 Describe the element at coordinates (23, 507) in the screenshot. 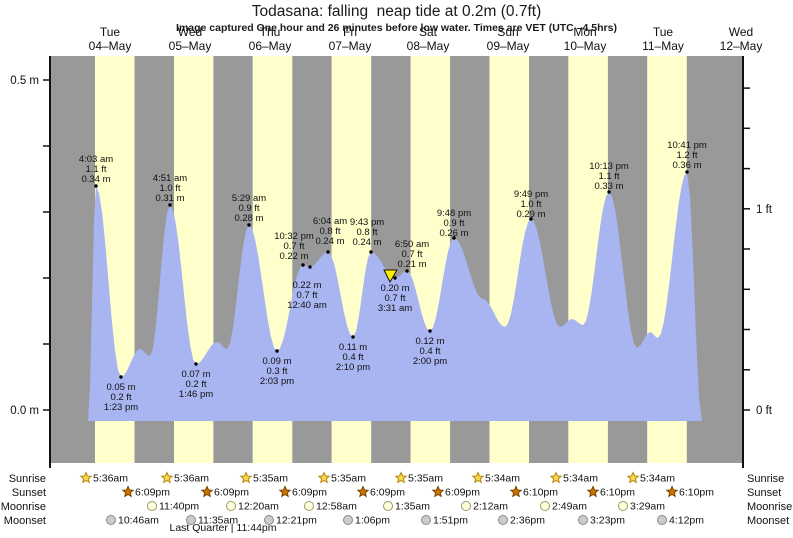

I see `astro-row-label-left: Moonrise` at that location.